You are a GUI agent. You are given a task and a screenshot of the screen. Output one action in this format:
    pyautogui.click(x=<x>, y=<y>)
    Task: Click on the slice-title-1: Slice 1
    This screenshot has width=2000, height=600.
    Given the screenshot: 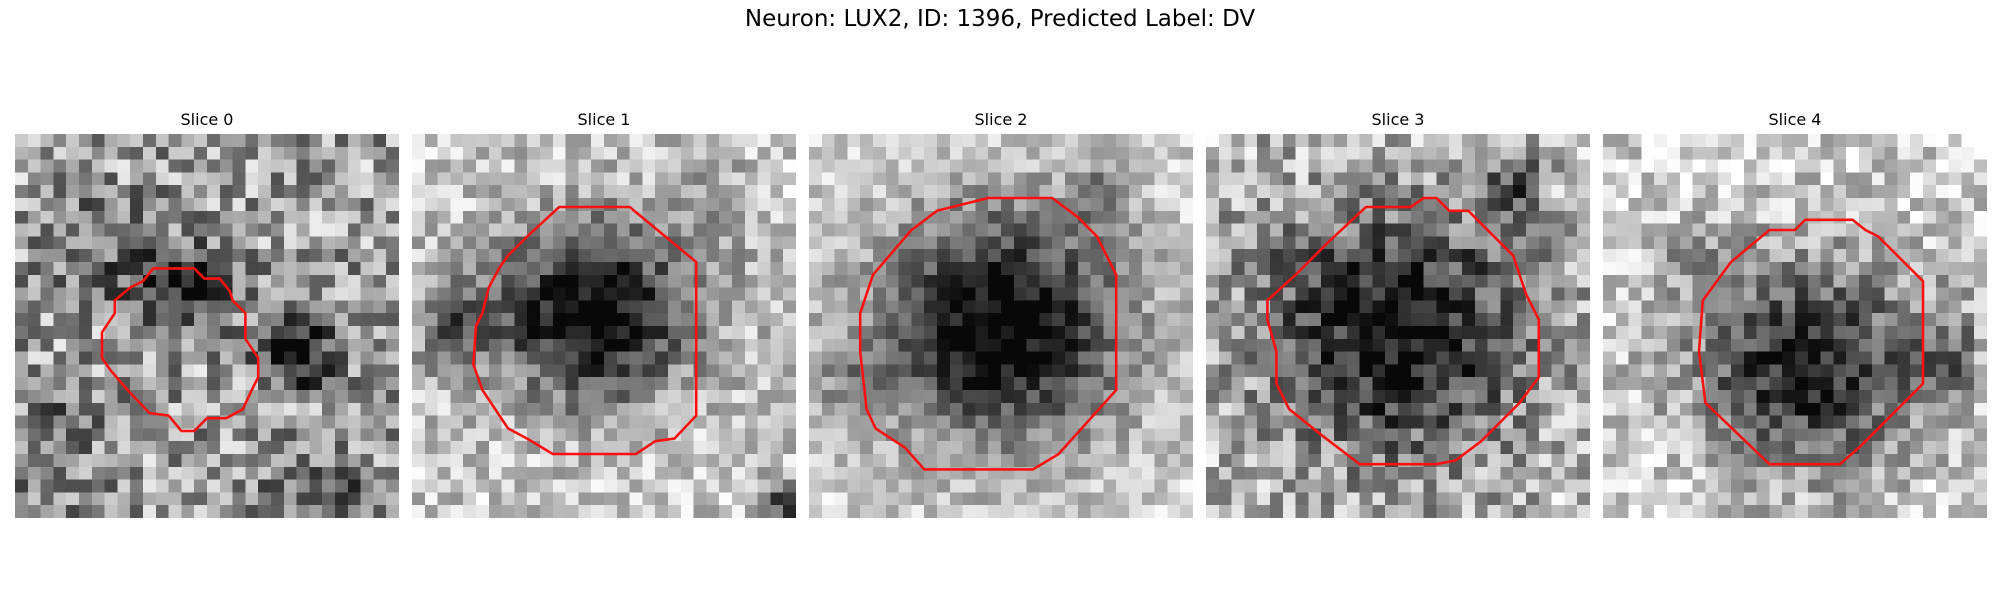 What is the action you would take?
    pyautogui.click(x=604, y=119)
    